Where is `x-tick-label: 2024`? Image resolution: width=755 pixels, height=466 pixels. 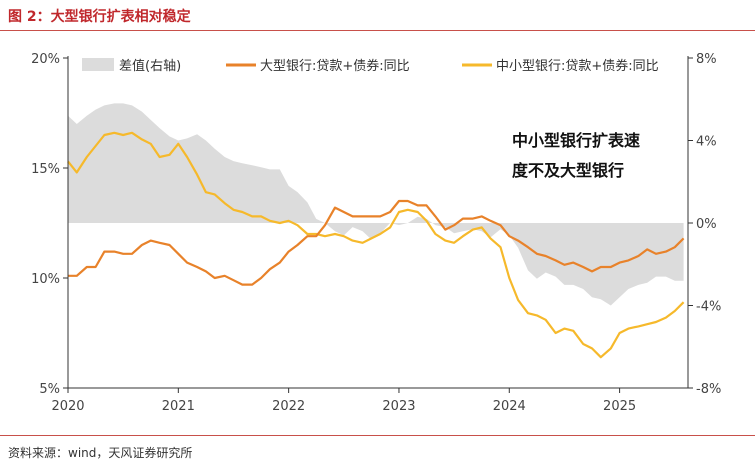
x-tick-label: 2024 is located at coordinates (509, 406).